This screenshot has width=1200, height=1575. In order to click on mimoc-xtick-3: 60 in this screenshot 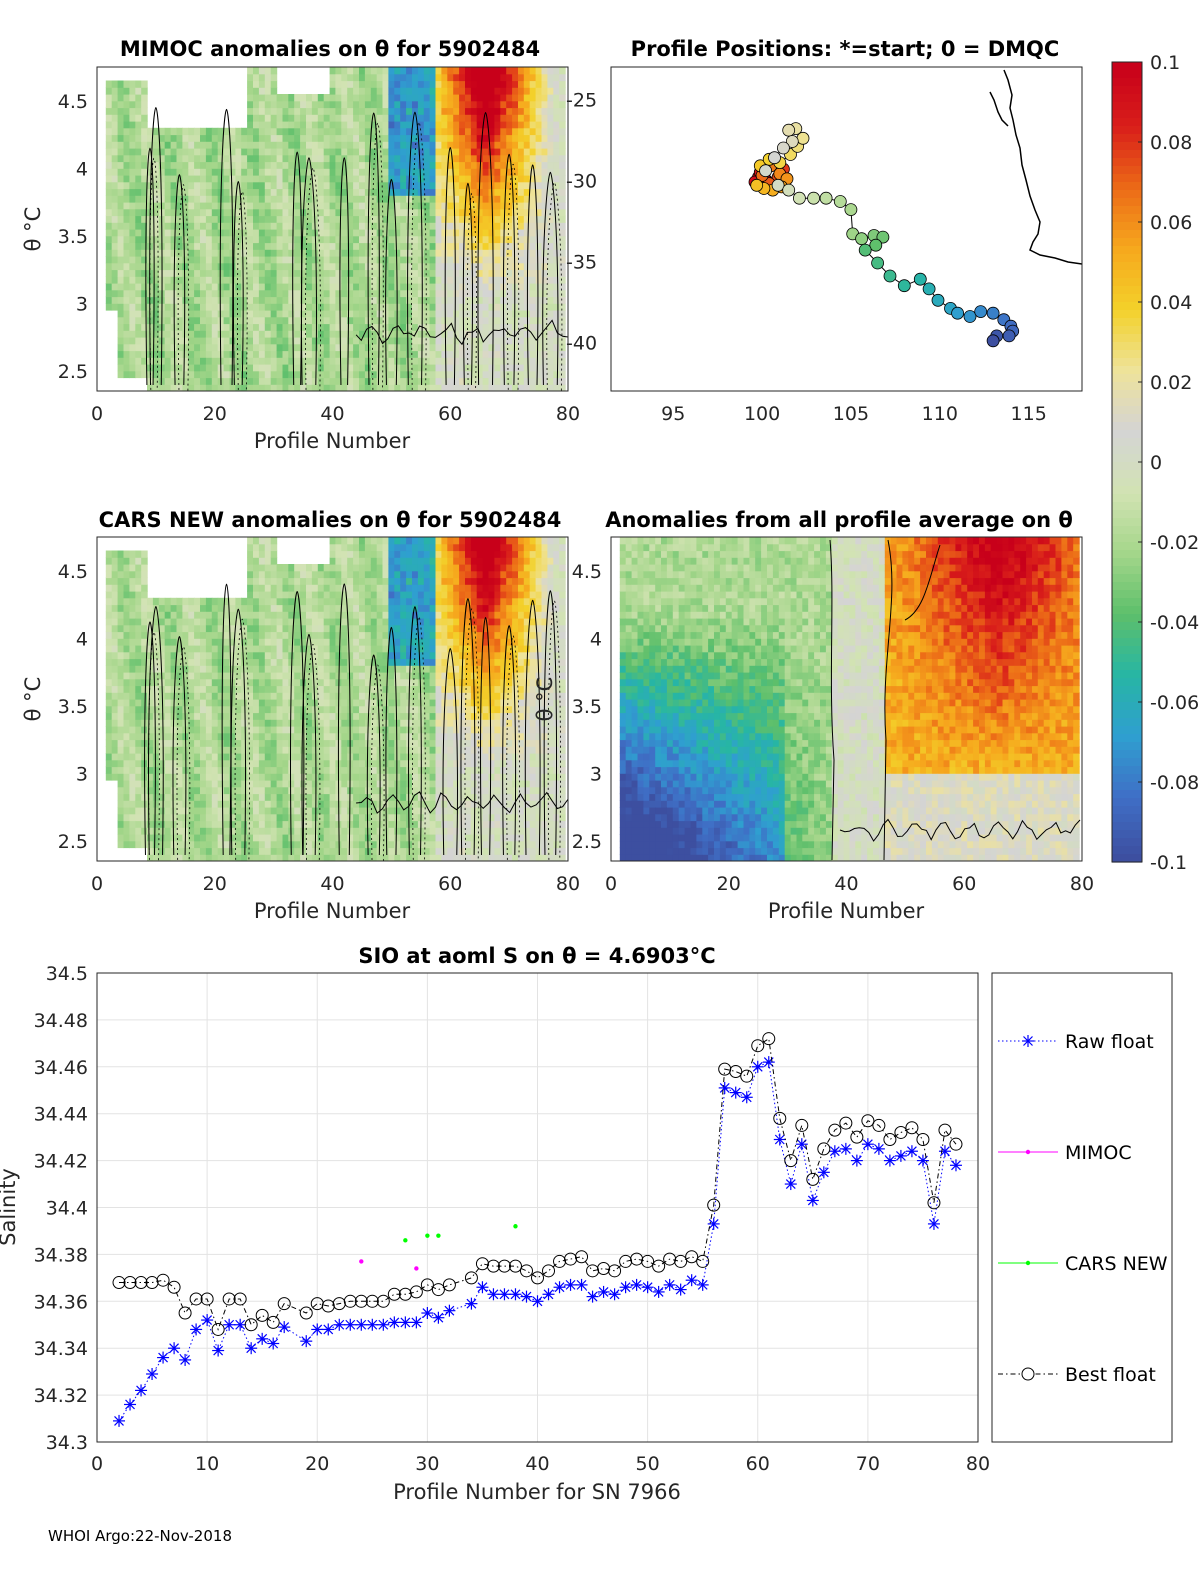, I will do `click(450, 414)`.